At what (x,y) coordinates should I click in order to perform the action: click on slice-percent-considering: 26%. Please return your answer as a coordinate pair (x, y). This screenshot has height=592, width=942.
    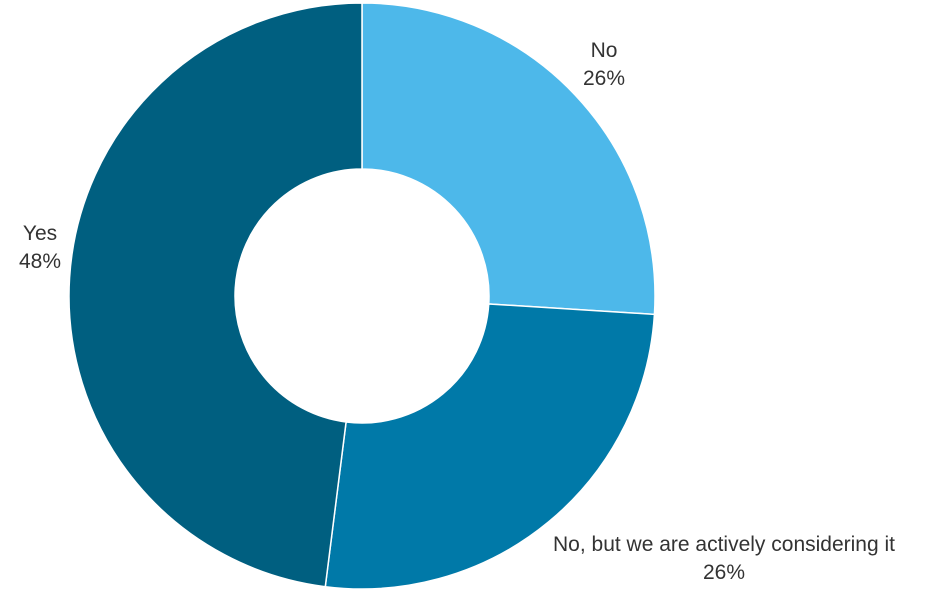
    Looking at the image, I should click on (724, 572).